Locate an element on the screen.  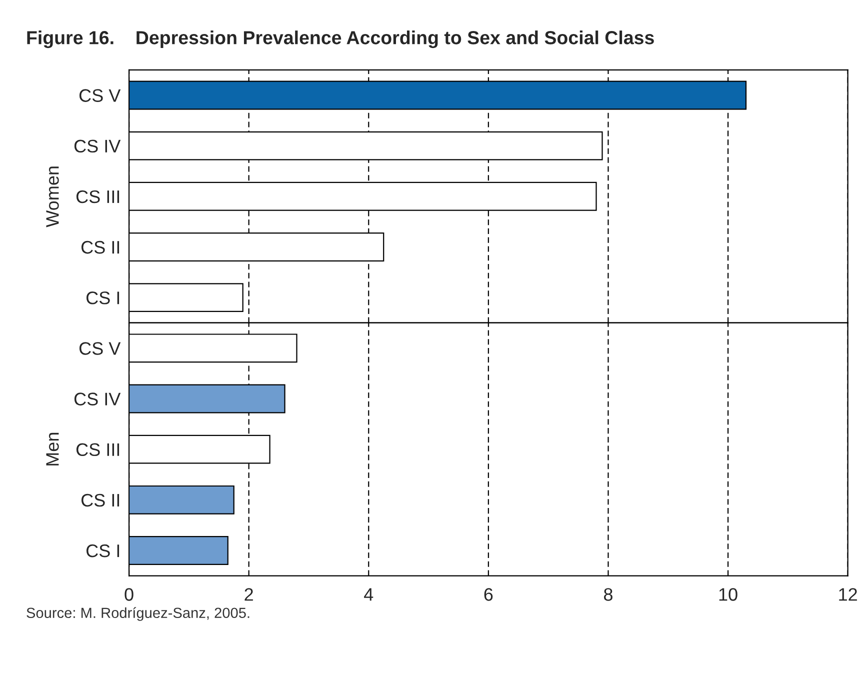
chart-title: Figure 16. Depression Prevalence According to Sex and Social Class is located at coordinates (340, 39).